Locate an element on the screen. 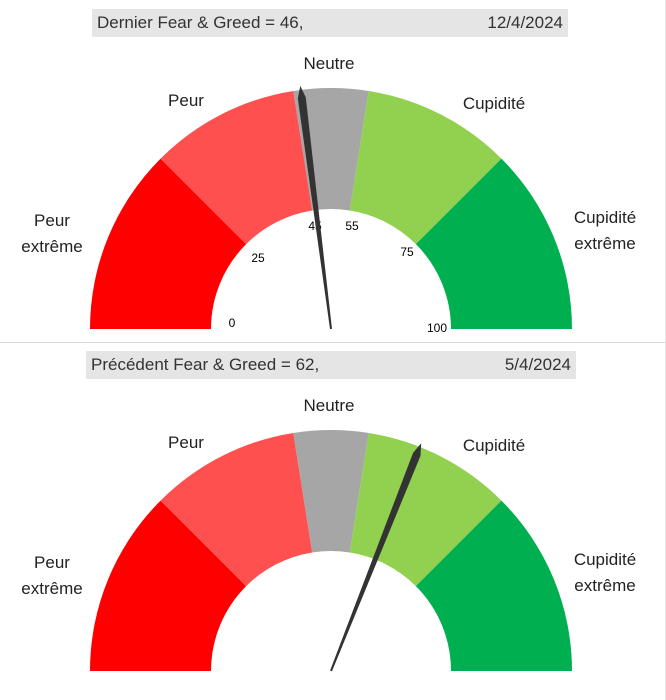  gauge-header-latest: Dernier Fear & Greed = 46, 12/4/2024 is located at coordinates (330, 23).